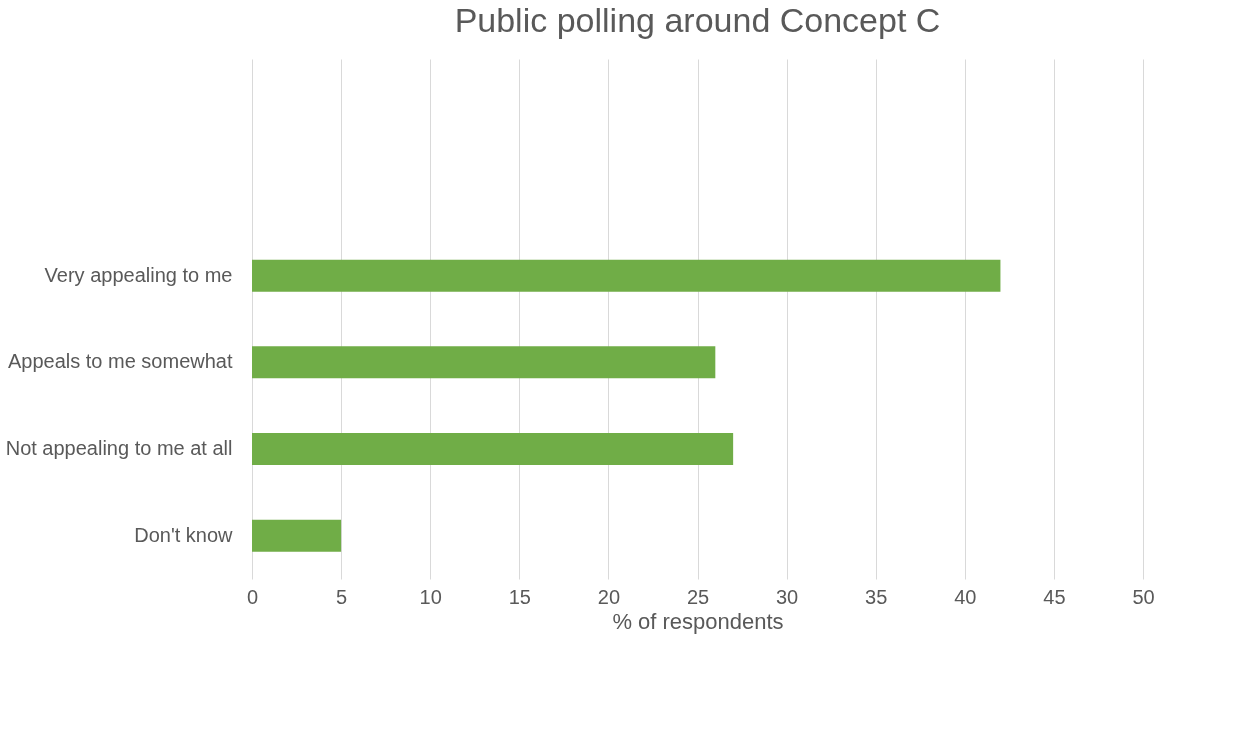  What do you see at coordinates (430, 596) in the screenshot?
I see `x-tick-label: 10` at bounding box center [430, 596].